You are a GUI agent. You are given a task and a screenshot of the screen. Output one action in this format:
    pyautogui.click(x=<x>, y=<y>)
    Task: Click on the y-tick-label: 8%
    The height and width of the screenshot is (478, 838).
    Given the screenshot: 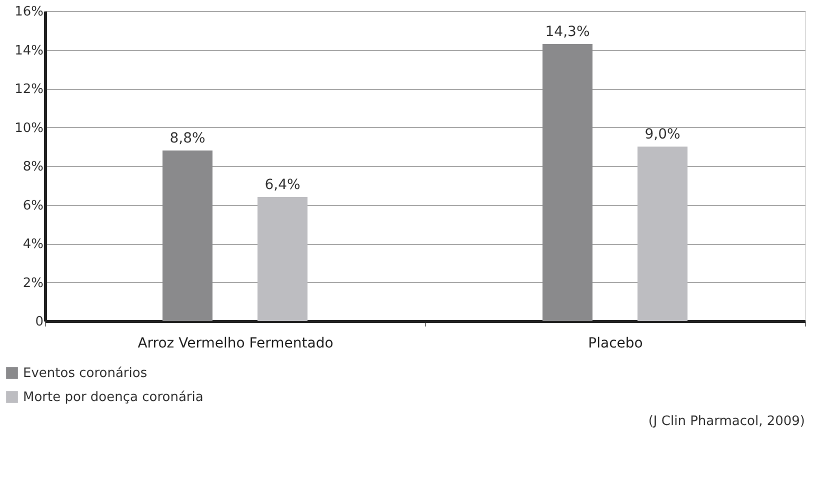 What is the action you would take?
    pyautogui.click(x=33, y=167)
    